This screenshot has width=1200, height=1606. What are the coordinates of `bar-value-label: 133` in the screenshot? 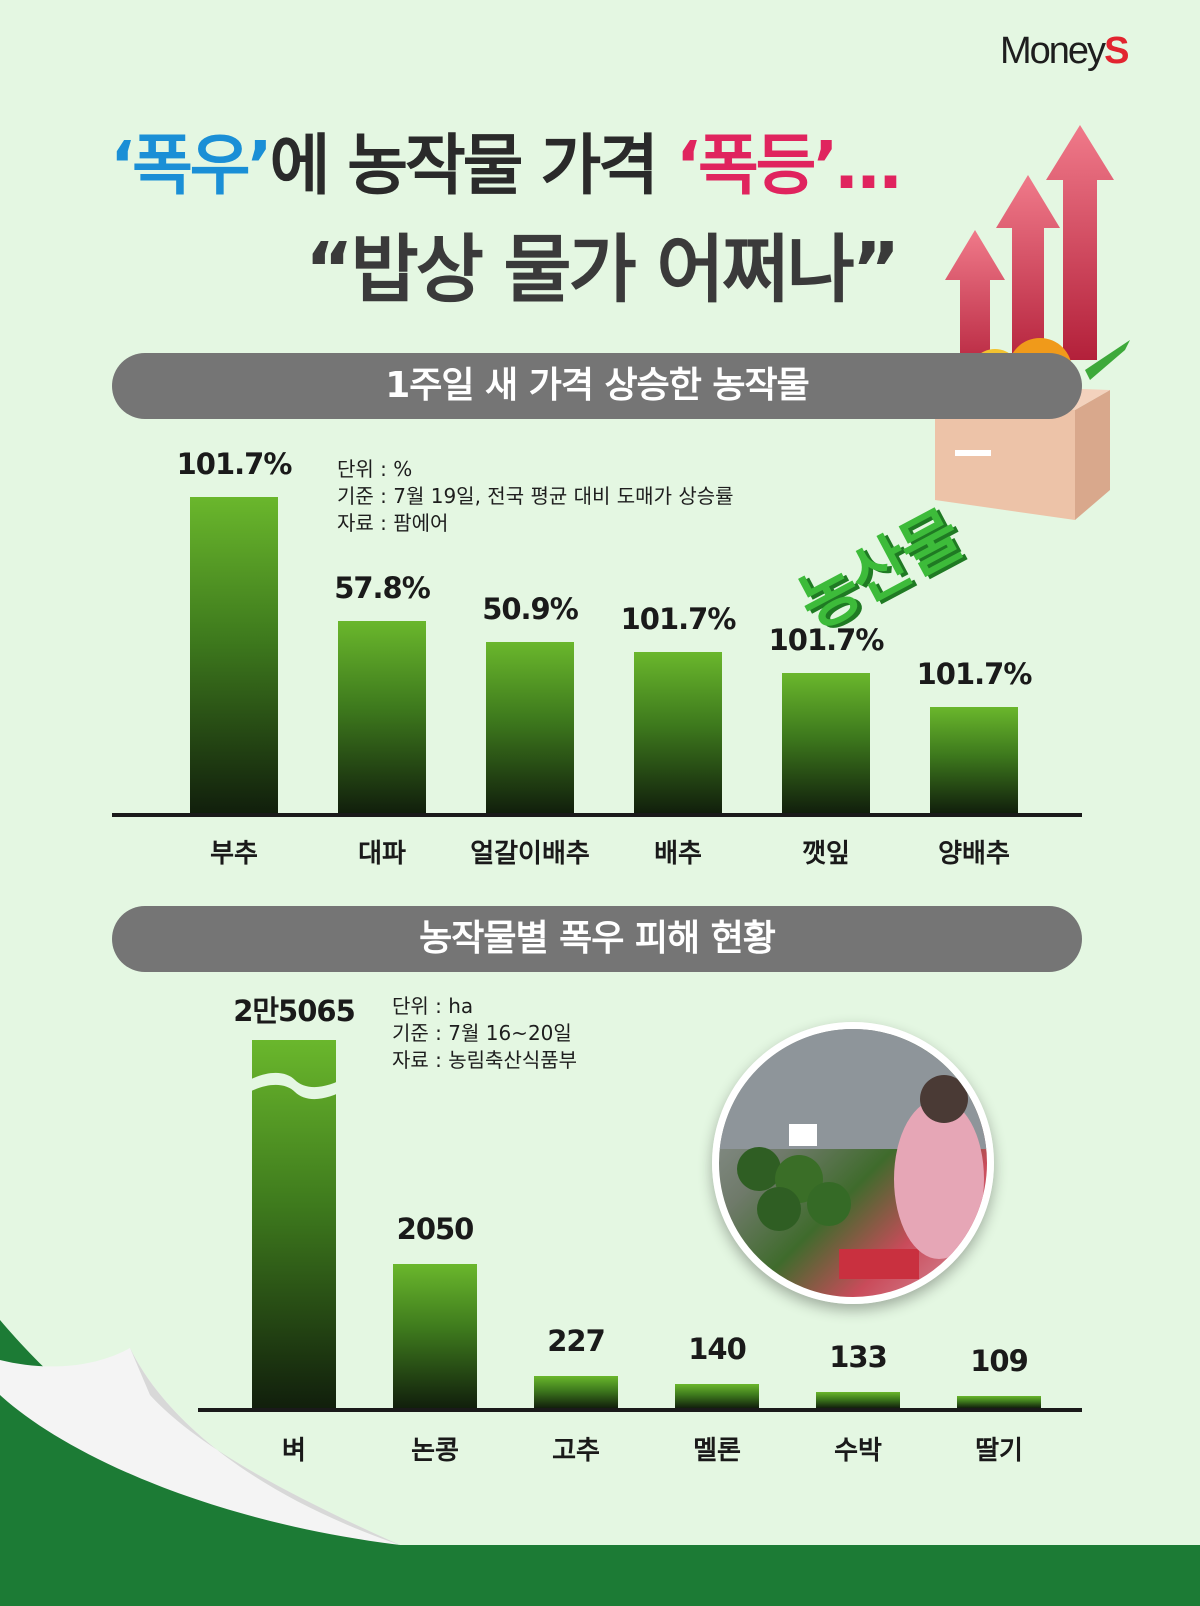 It's located at (858, 1357).